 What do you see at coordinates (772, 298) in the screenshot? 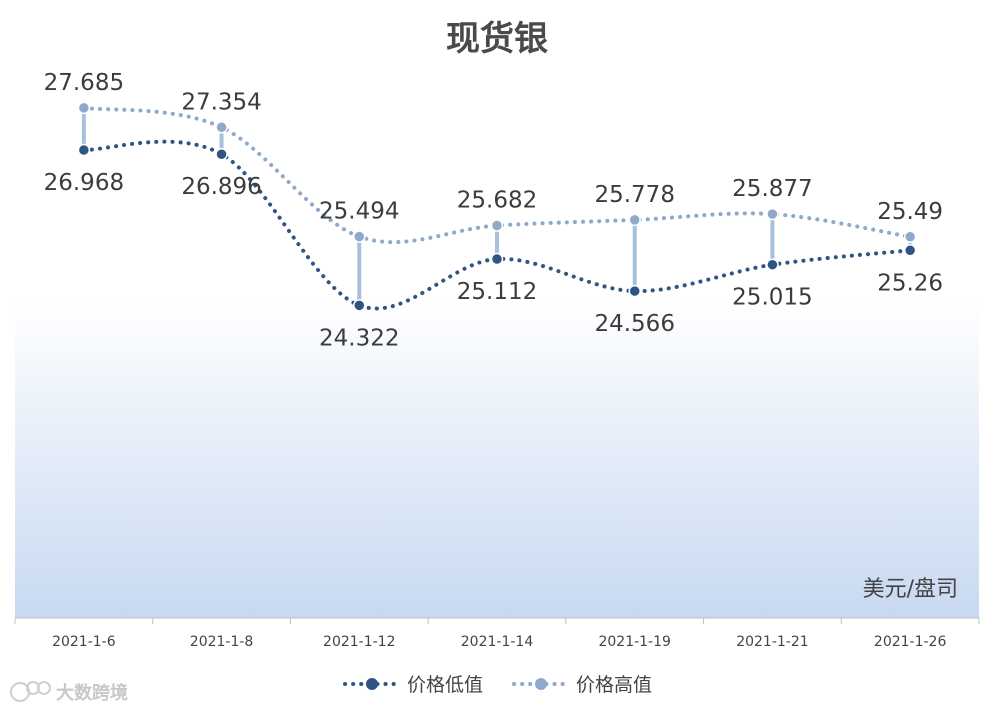
I see `data-label: 25.015` at bounding box center [772, 298].